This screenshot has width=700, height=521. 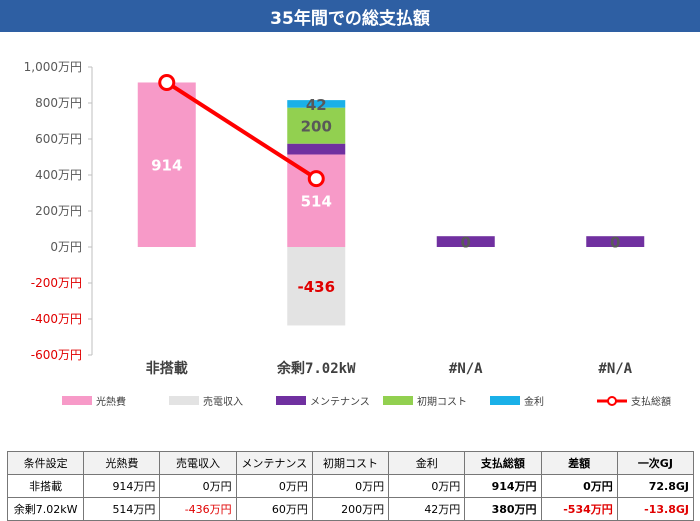 What do you see at coordinates (122, 463) in the screenshot?
I see `header-utility-cost: 光熱費` at bounding box center [122, 463].